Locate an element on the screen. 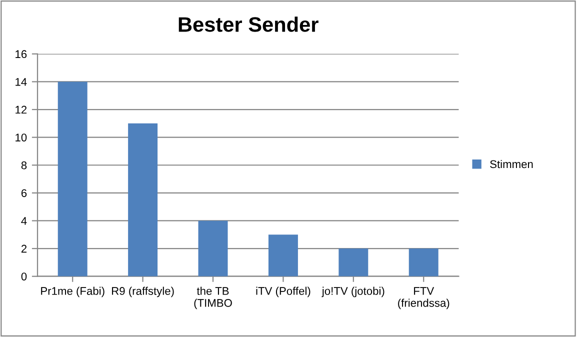  x-tick-label: R9 (raffstyle) is located at coordinates (143, 292).